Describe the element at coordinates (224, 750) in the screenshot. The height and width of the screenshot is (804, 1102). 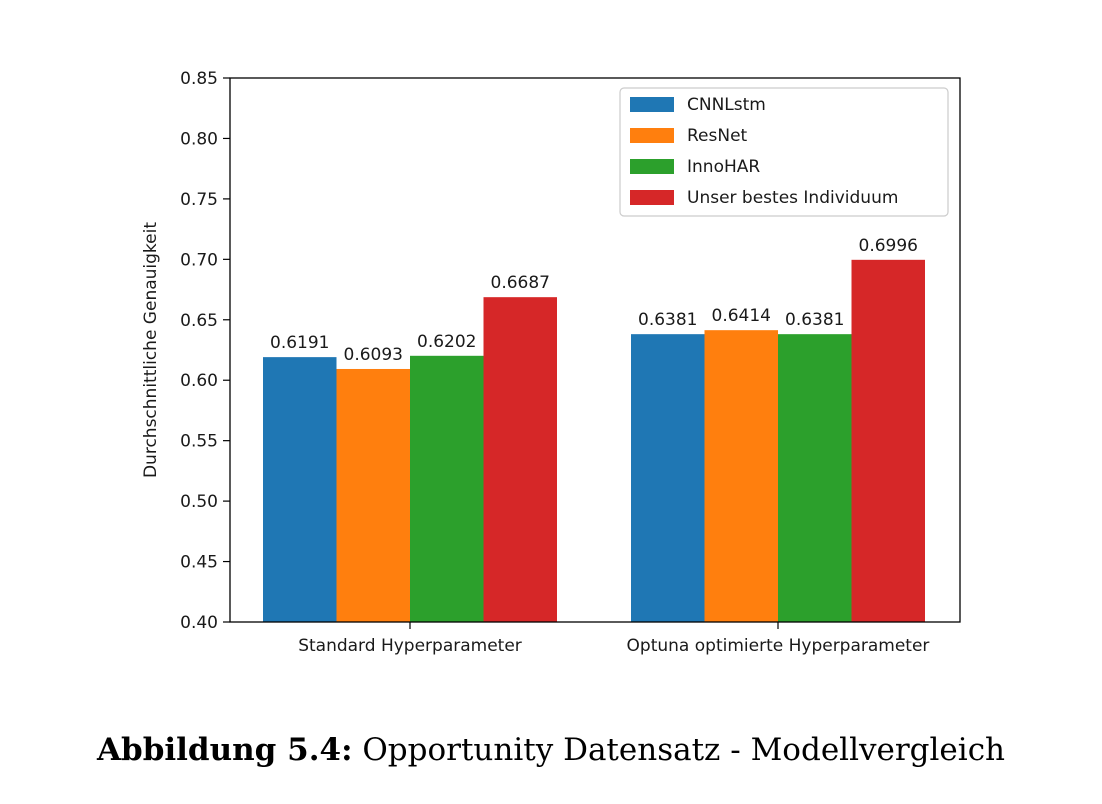
I see `caption-label: Abbildung 5.4:` at that location.